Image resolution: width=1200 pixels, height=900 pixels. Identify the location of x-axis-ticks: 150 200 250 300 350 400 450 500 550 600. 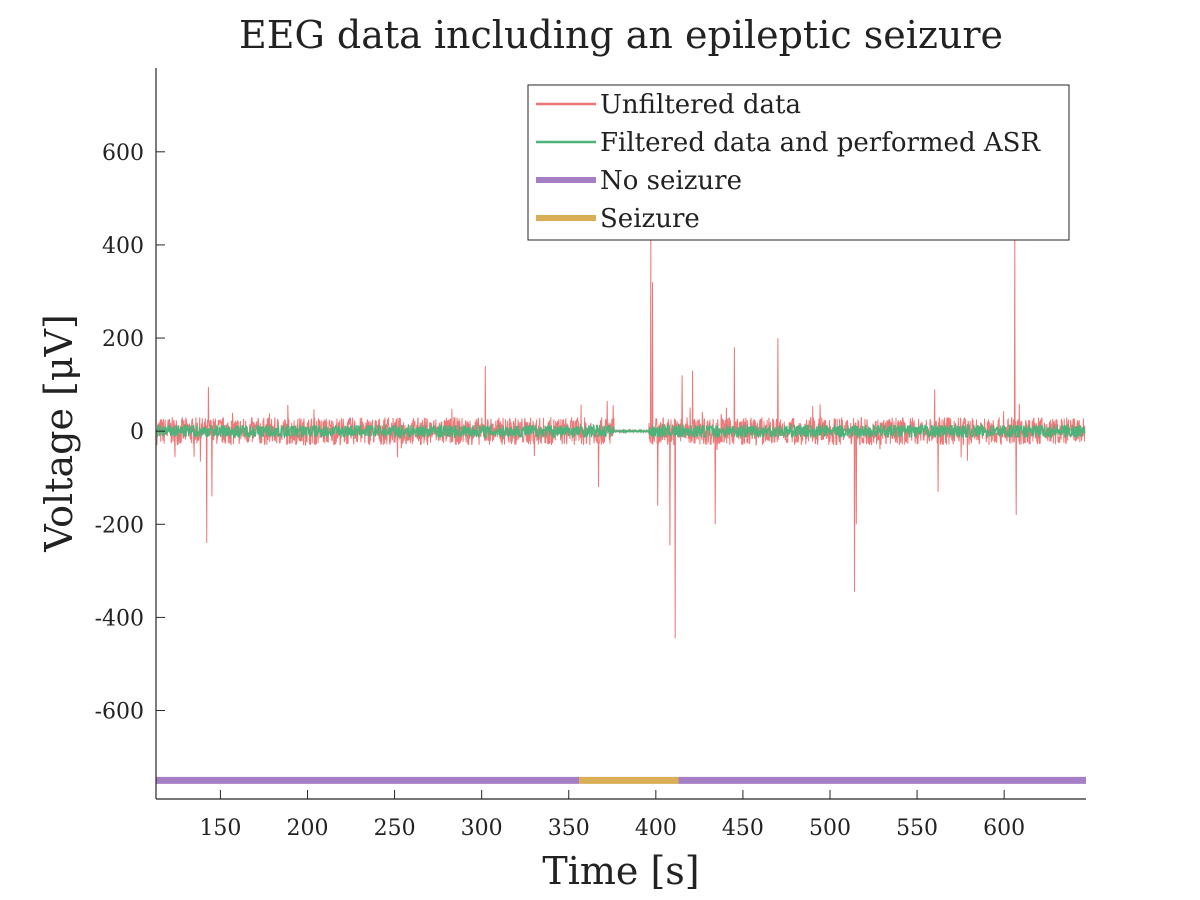
(612, 815).